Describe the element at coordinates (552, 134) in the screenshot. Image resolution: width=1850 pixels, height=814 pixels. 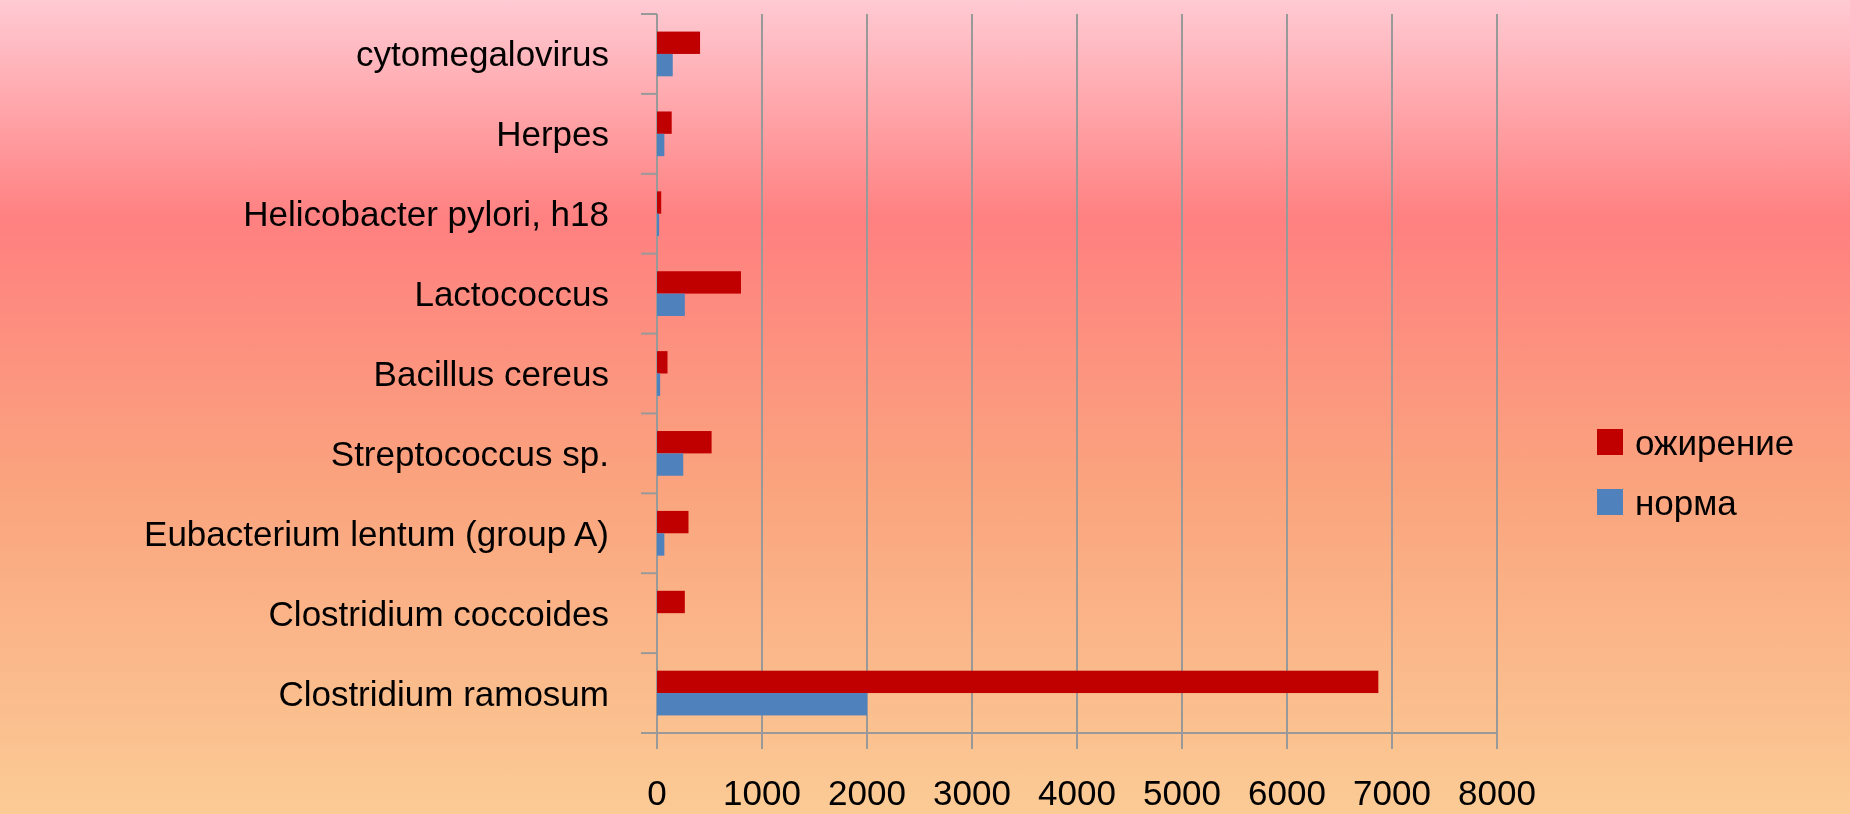
I see `y-tick-label: Herpes` at that location.